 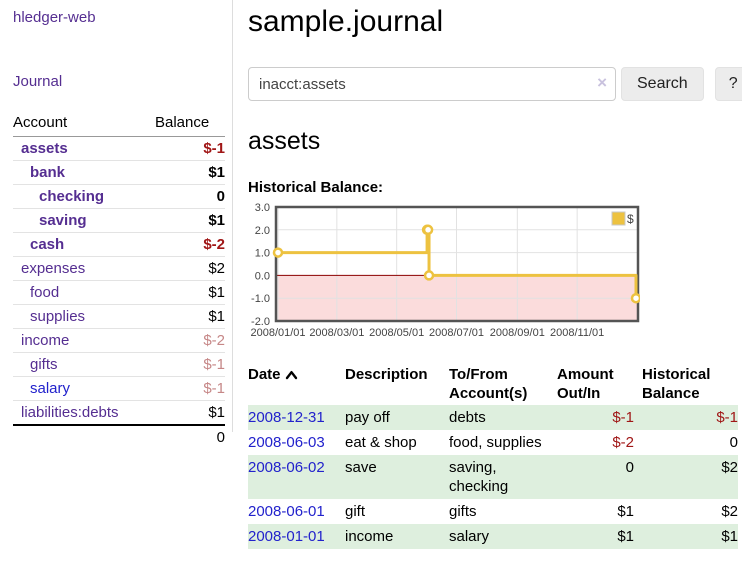 I want to click on sidebar-account-balance: $2, so click(x=190, y=268).